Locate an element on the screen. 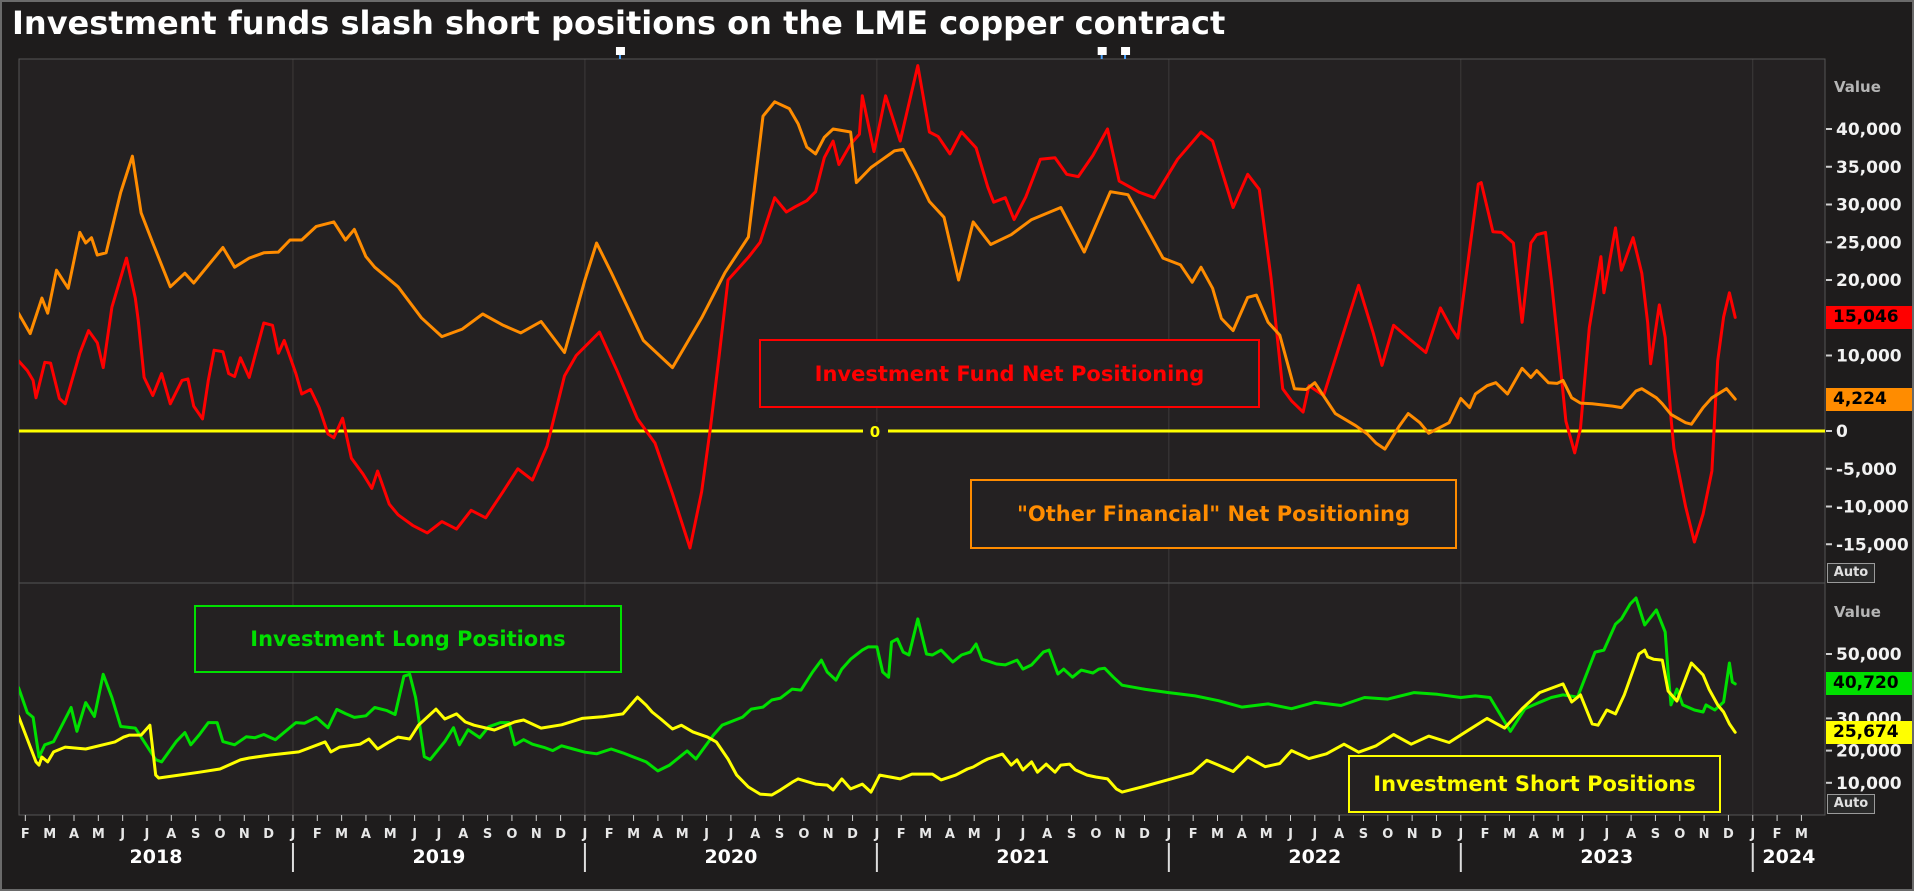 This screenshot has height=891, width=1914. svg-text: 50,000 is located at coordinates (1869, 655).